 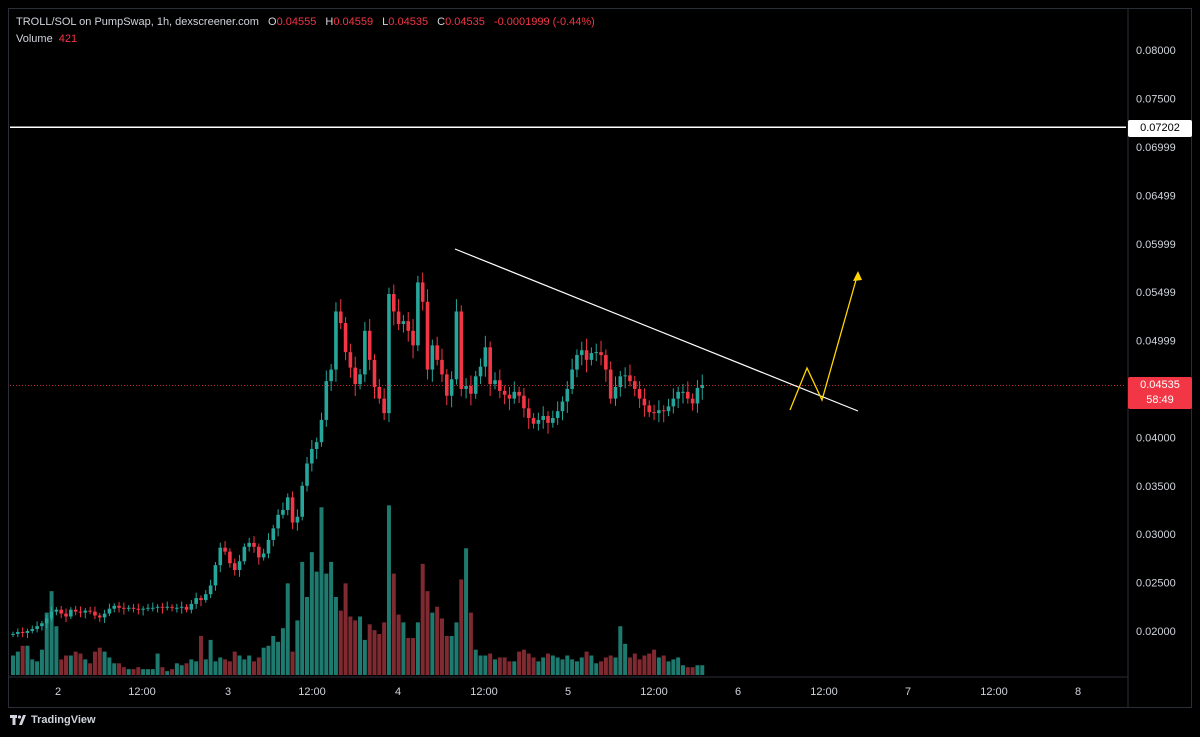 What do you see at coordinates (63, 720) in the screenshot?
I see `brand-name: TradingView` at bounding box center [63, 720].